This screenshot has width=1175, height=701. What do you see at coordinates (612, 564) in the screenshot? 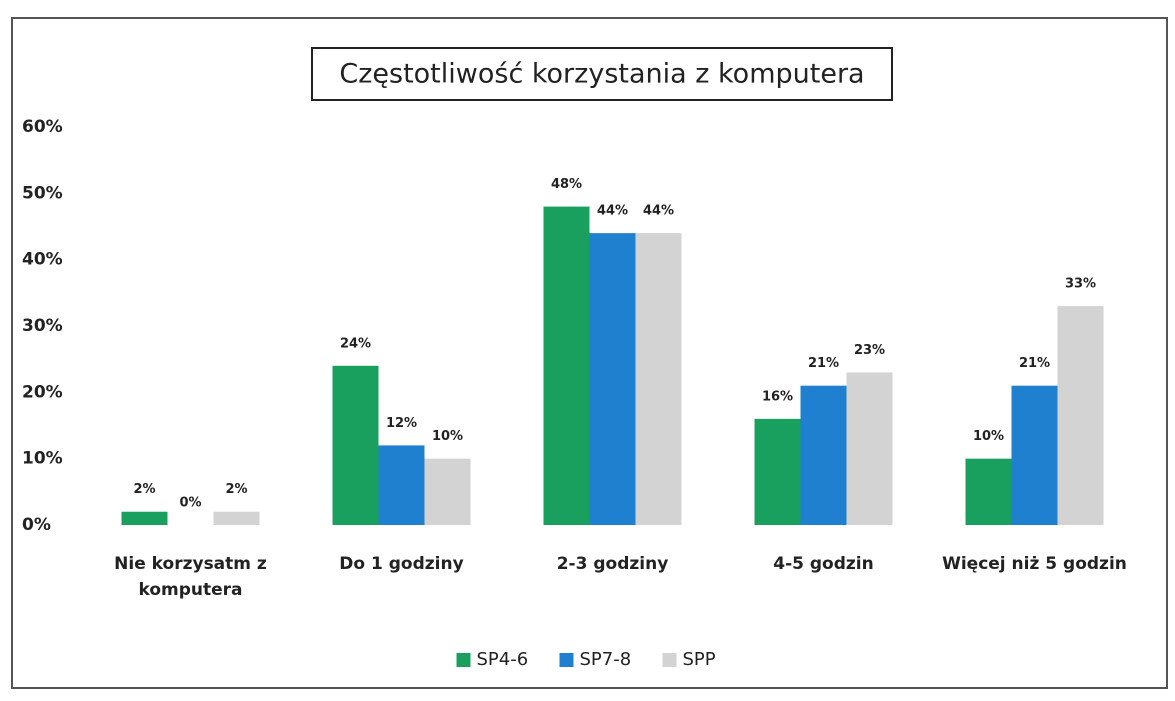
I see `x-tick-label: 2-3 godziny` at bounding box center [612, 564].